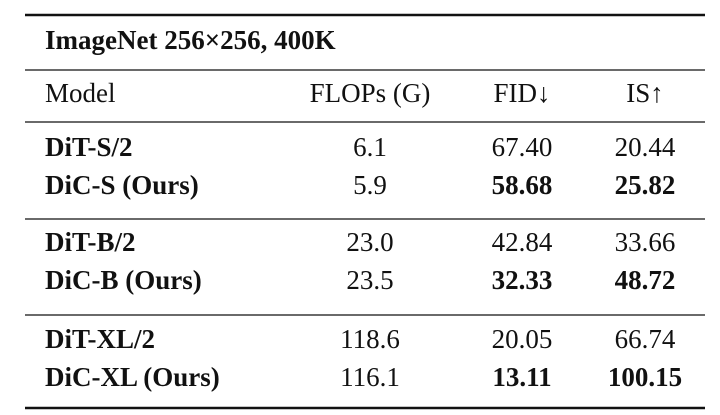 This screenshot has height=415, width=720. What do you see at coordinates (645, 377) in the screenshot?
I see `table-cell: 100.15` at bounding box center [645, 377].